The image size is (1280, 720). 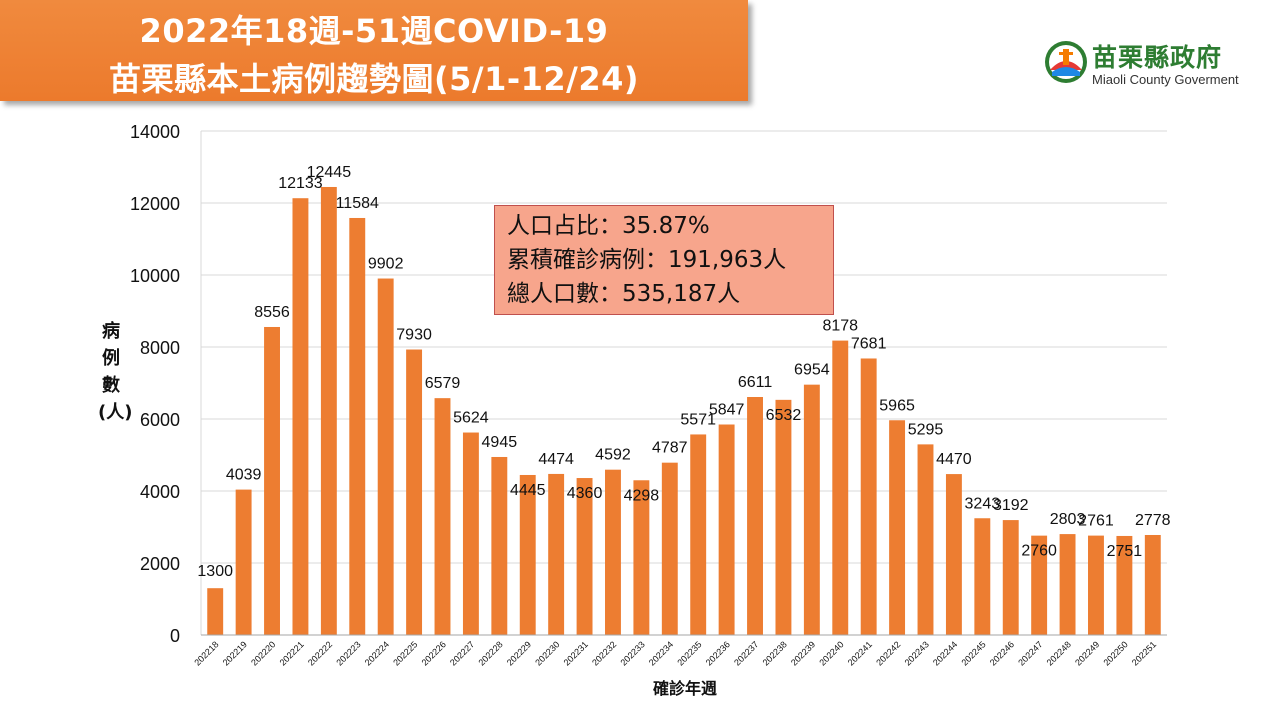 What do you see at coordinates (235, 653) in the screenshot?
I see `x-tick-label: 202219` at bounding box center [235, 653].